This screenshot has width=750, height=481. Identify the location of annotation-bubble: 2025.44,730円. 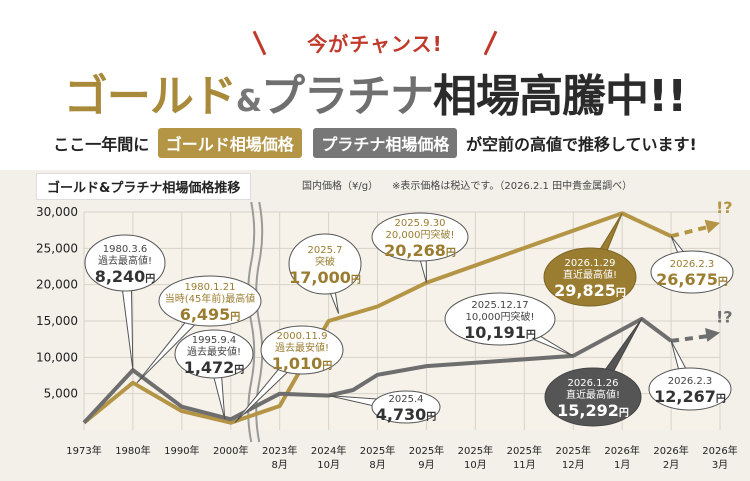
(384, 407).